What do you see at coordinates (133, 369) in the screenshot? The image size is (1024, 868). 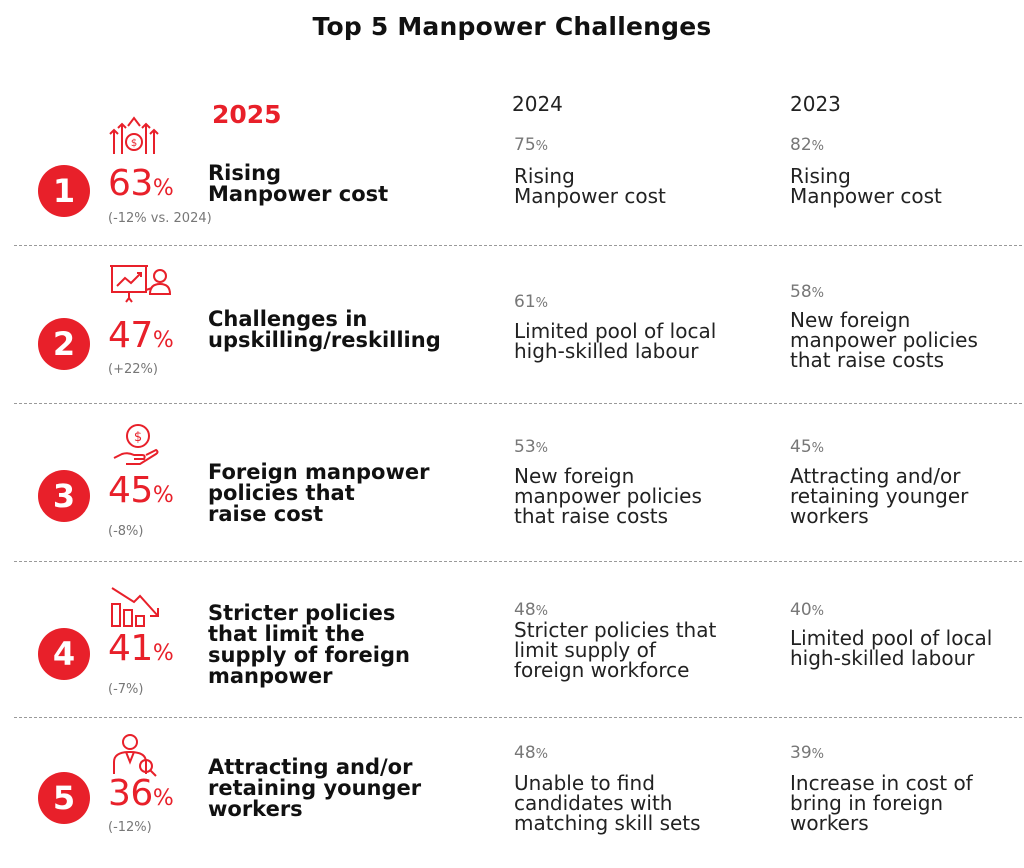 I see `change-vs-prev: (+22%)` at bounding box center [133, 369].